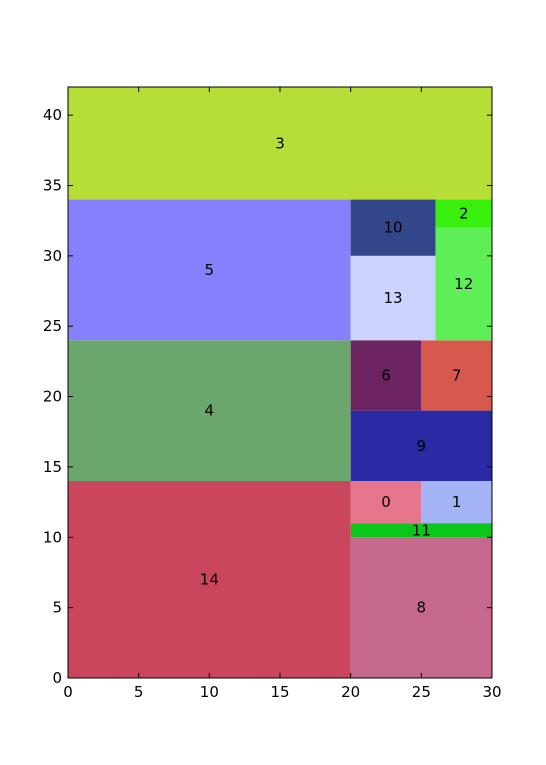  I want to click on y-tick-label: 10, so click(52, 537).